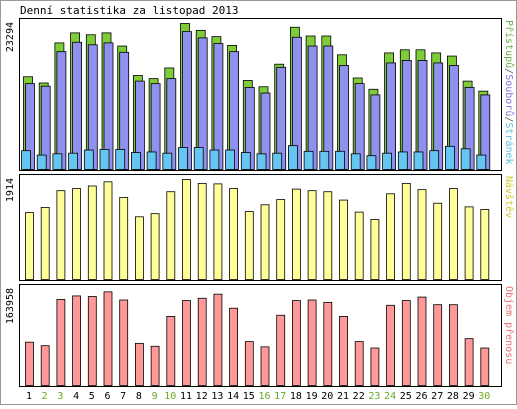  What do you see at coordinates (296, 396) in the screenshot?
I see `x-tick-label-day-18: 18` at bounding box center [296, 396].